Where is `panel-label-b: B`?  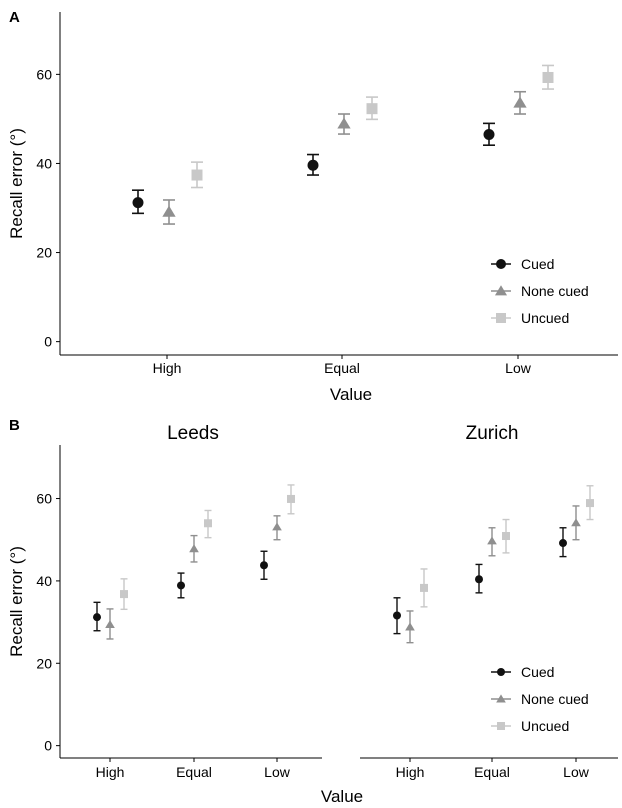
panel-label-b: B is located at coordinates (14, 425).